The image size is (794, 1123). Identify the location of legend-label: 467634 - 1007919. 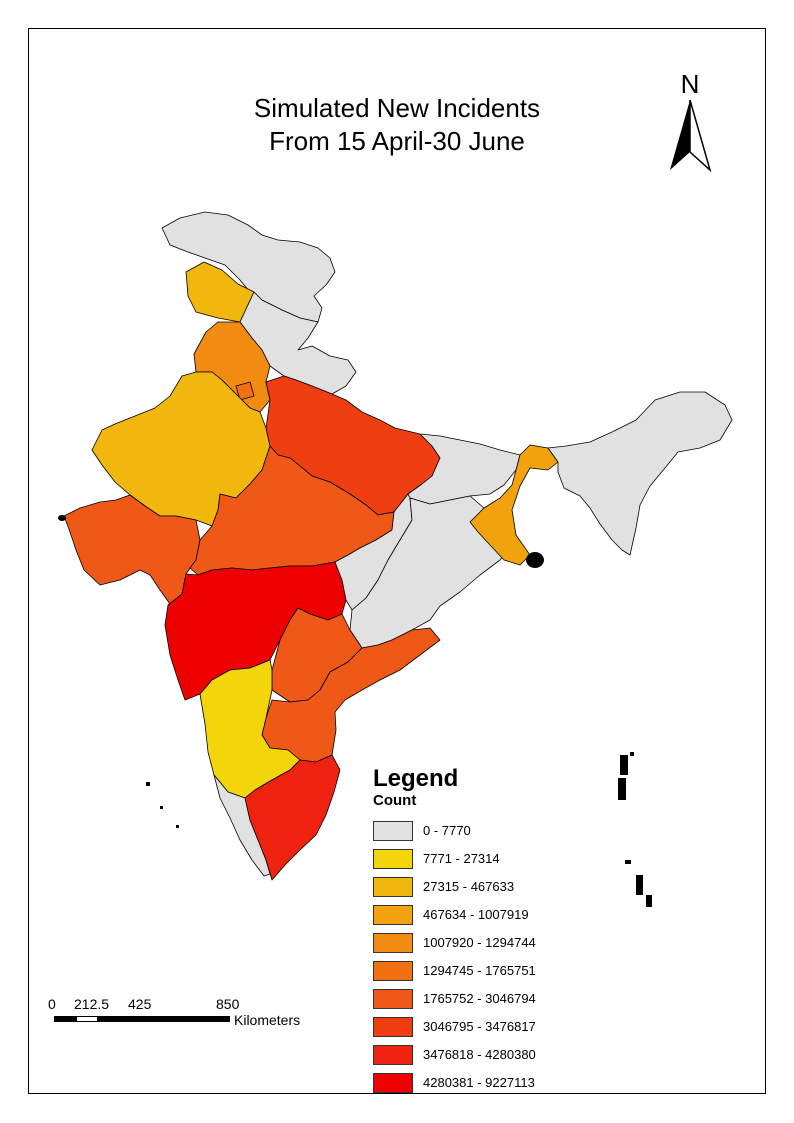
(476, 914).